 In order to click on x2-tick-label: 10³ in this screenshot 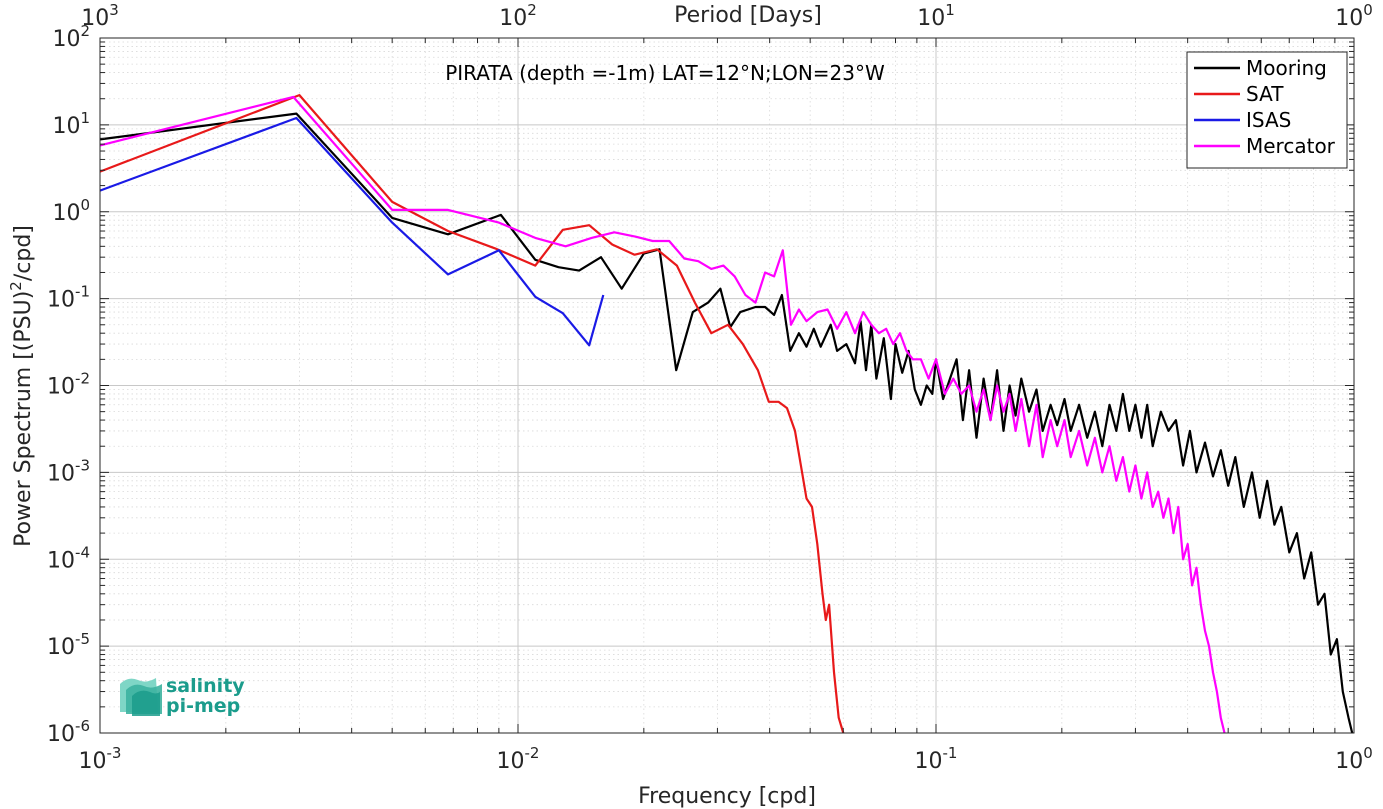, I will do `click(100, 16)`.